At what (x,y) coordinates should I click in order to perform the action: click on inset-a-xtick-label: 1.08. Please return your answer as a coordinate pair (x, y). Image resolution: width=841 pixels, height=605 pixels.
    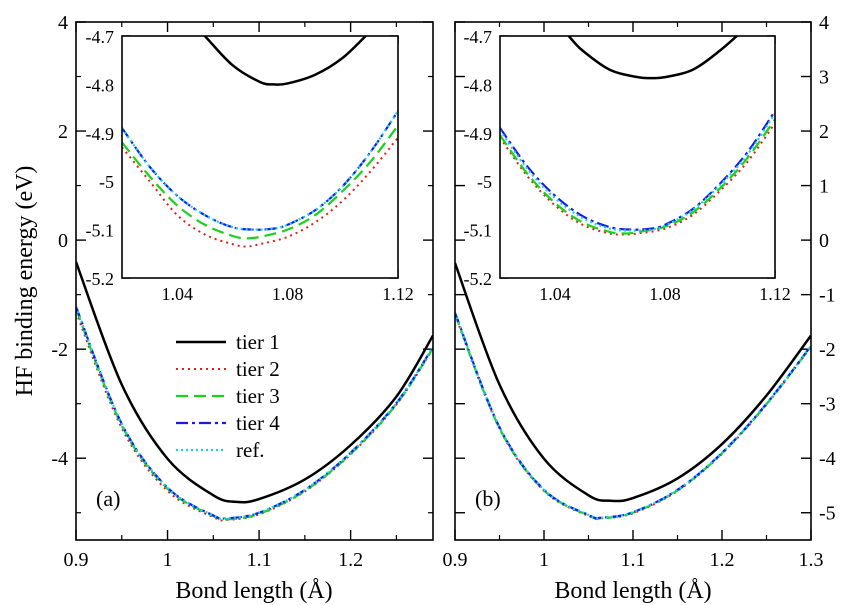
    Looking at the image, I should click on (288, 294).